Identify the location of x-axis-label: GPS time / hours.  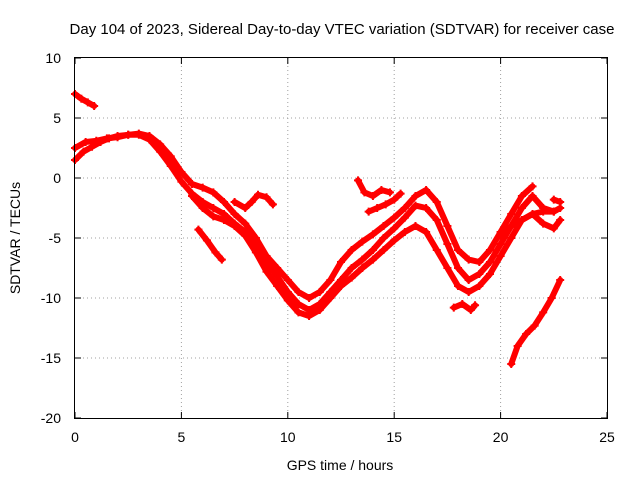
(340, 465).